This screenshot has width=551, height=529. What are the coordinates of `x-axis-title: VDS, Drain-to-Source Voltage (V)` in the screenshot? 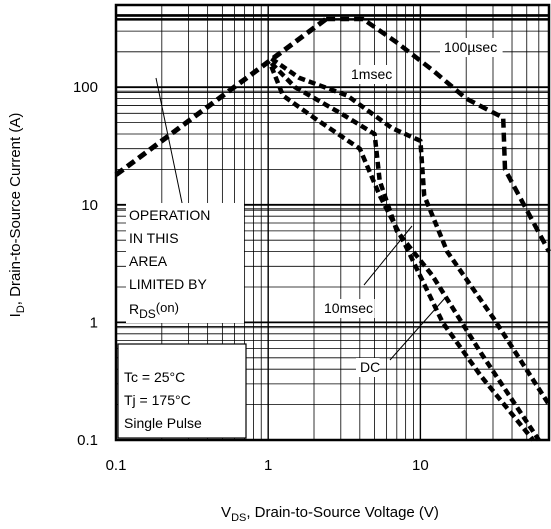 It's located at (330, 514).